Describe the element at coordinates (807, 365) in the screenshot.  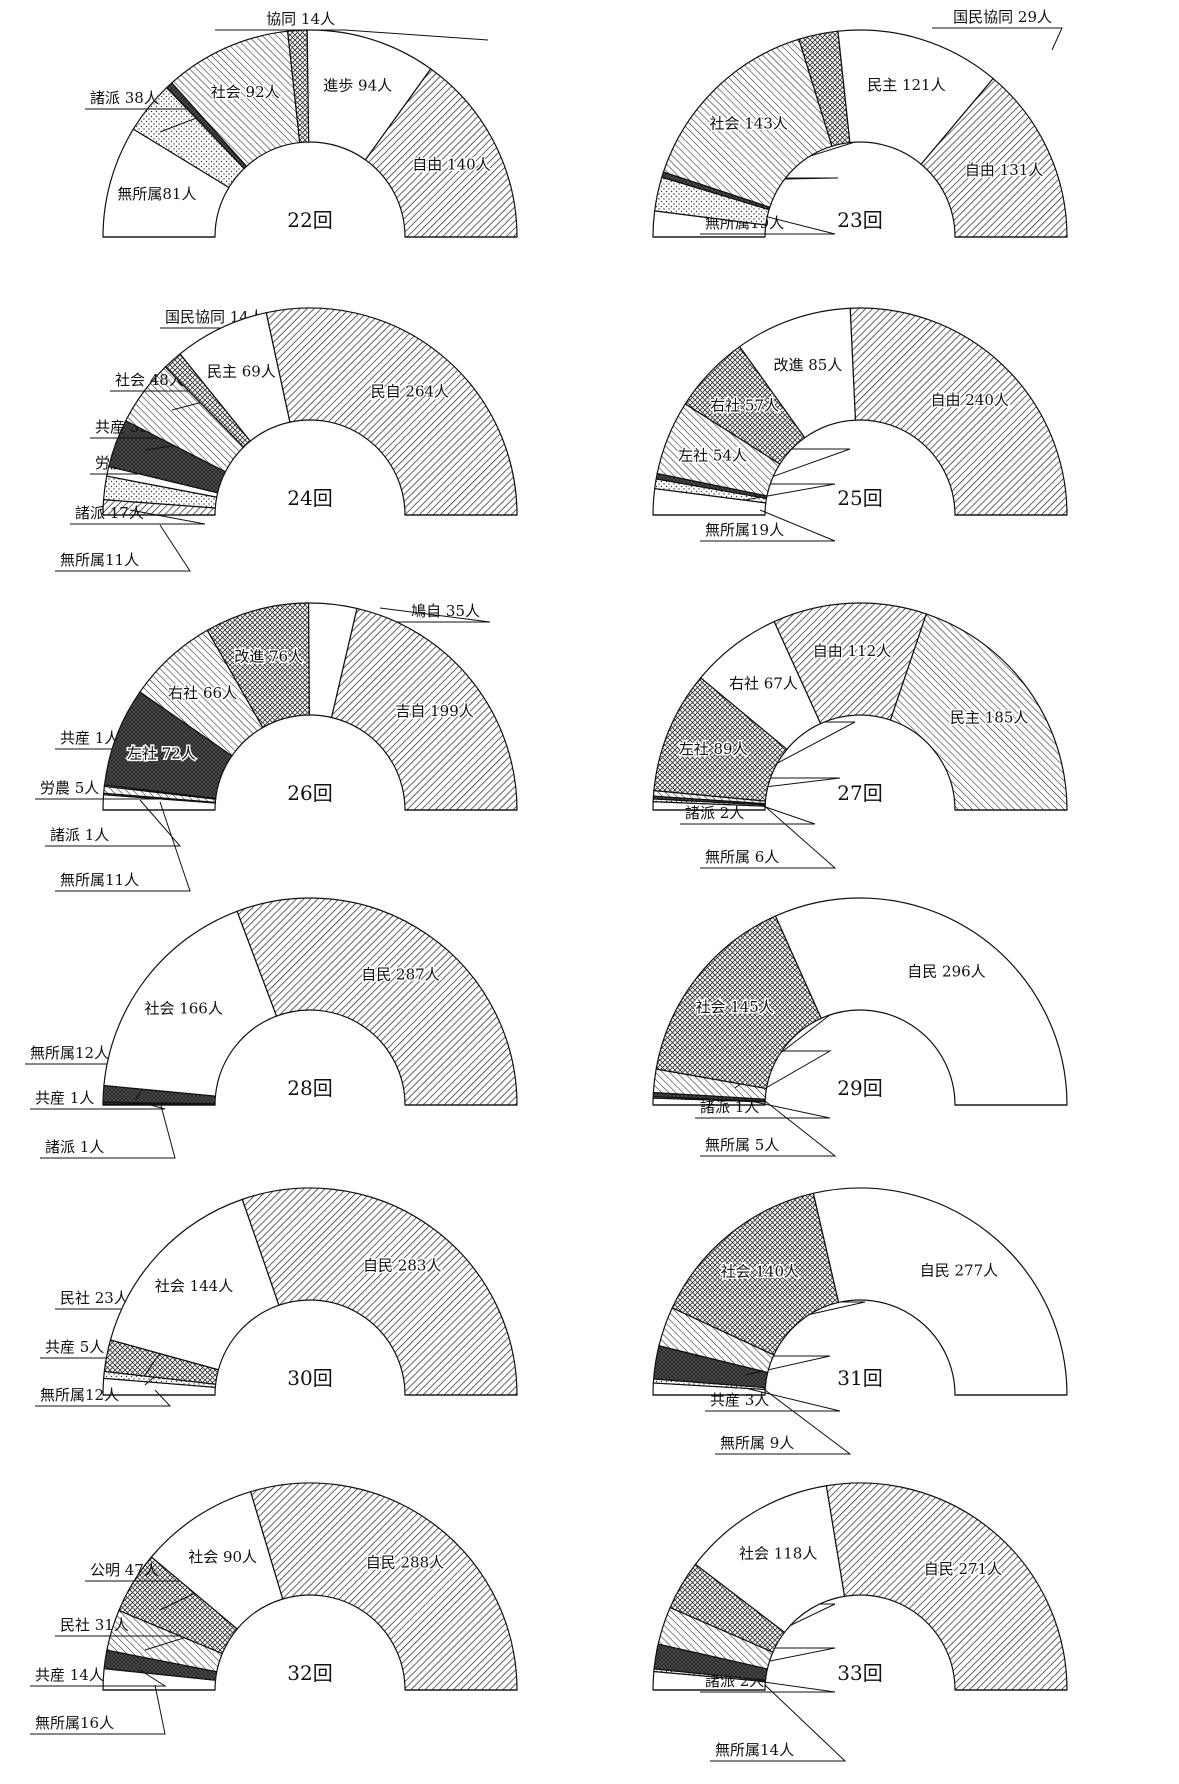
I see `slice-label: 改進 85人` at that location.